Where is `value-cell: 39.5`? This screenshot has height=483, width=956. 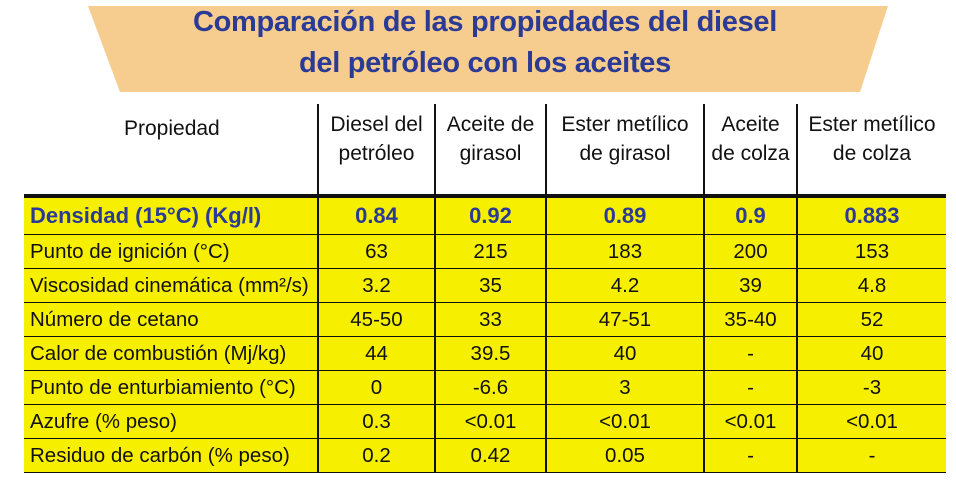 value-cell: 39.5 is located at coordinates (490, 353).